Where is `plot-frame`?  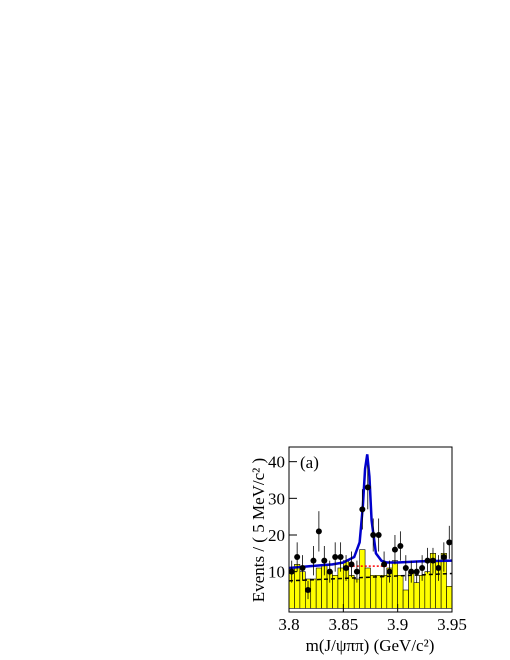 plot-frame is located at coordinates (370, 529).